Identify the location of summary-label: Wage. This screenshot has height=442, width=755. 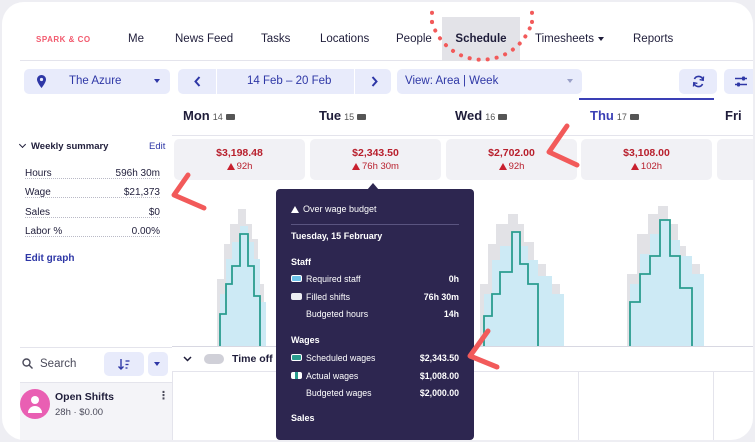
(38, 192).